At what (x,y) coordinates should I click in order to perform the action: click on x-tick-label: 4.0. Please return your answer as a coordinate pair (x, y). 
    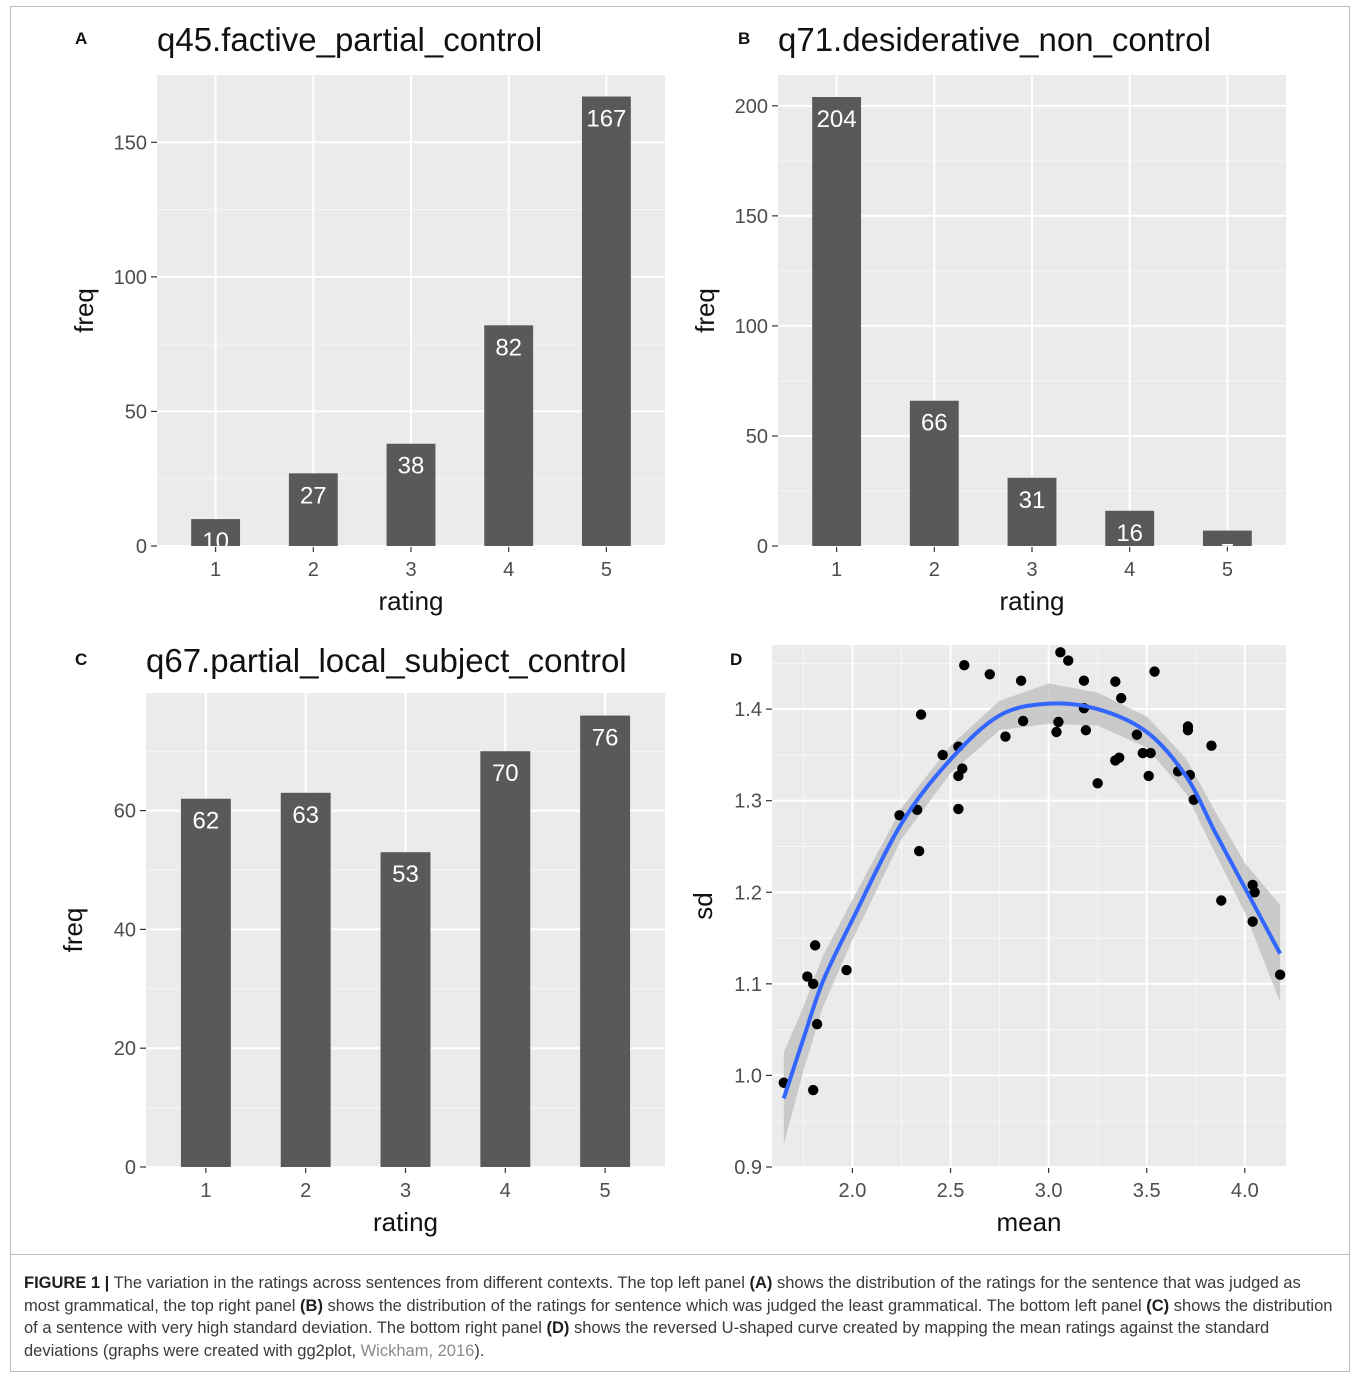
    Looking at the image, I should click on (1245, 1191).